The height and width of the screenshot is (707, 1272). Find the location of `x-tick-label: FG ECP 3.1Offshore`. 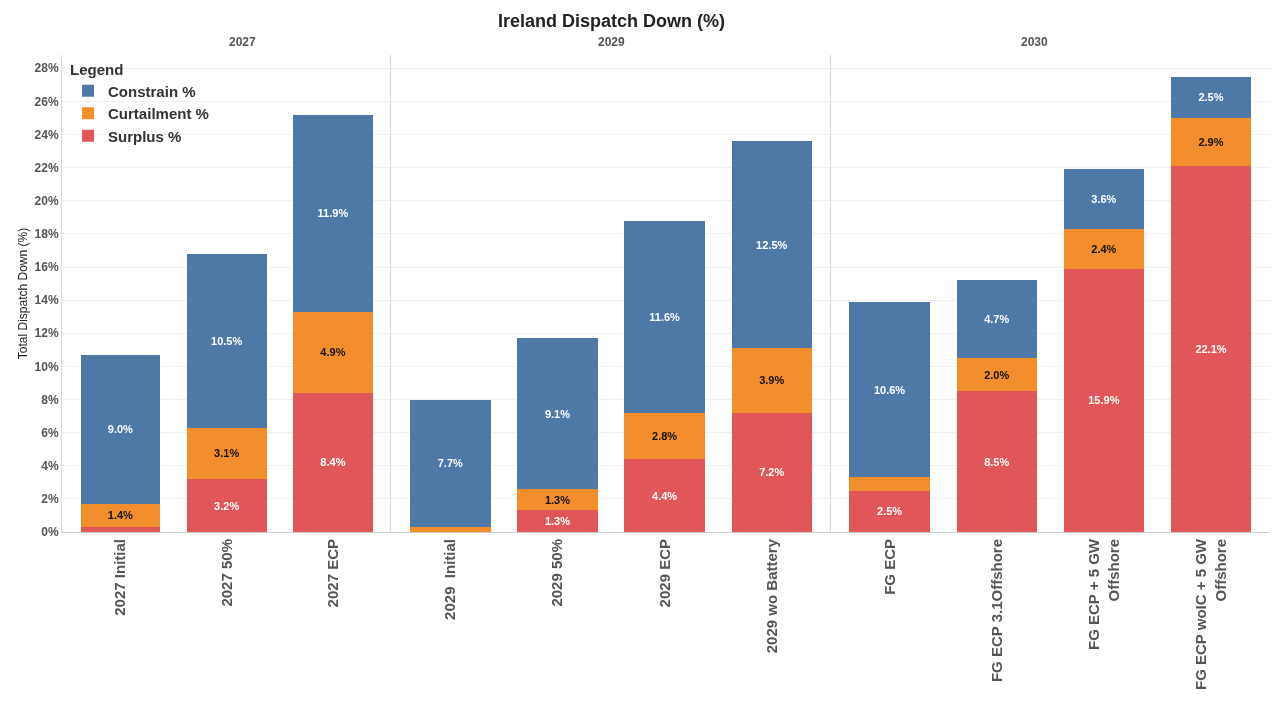

x-tick-label: FG ECP 3.1Offshore is located at coordinates (996, 611).